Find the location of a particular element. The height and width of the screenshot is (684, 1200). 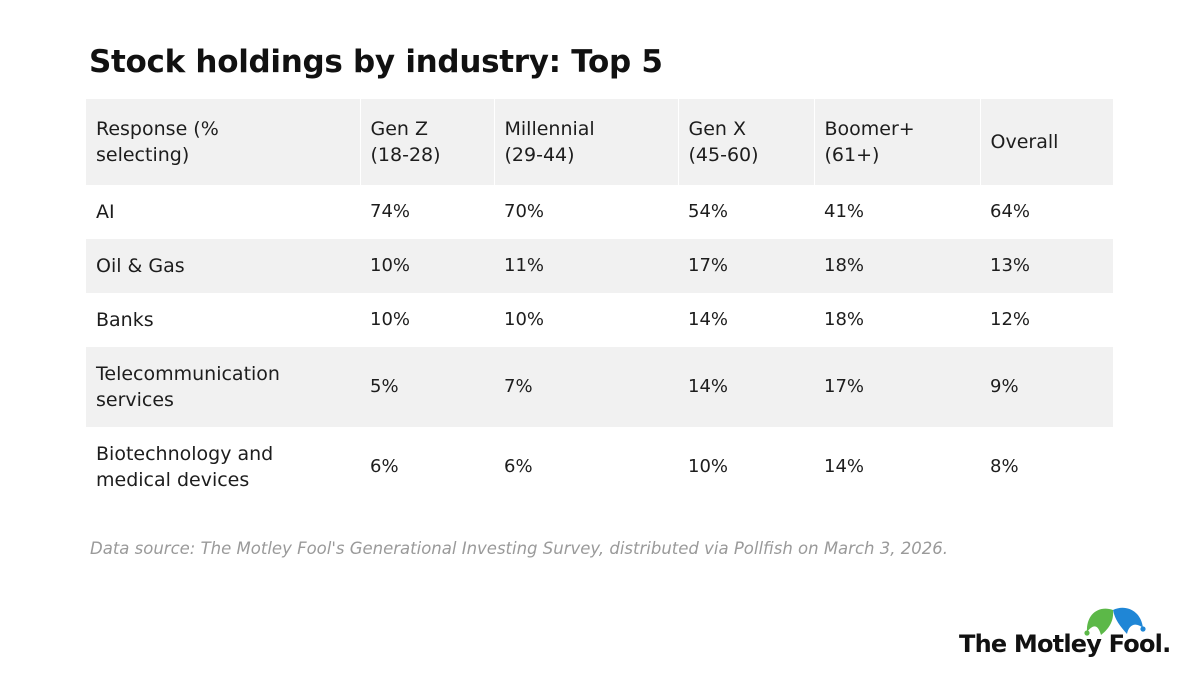

column-header-4: Boomer+ (61+) is located at coordinates (897, 142).